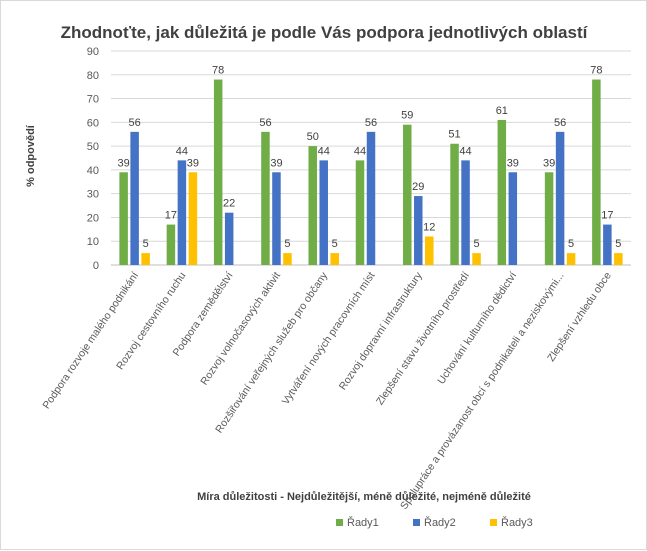 The image size is (647, 551). What do you see at coordinates (90, 340) in the screenshot?
I see `category-label: Podpora rozvoje malého podnikání` at bounding box center [90, 340].